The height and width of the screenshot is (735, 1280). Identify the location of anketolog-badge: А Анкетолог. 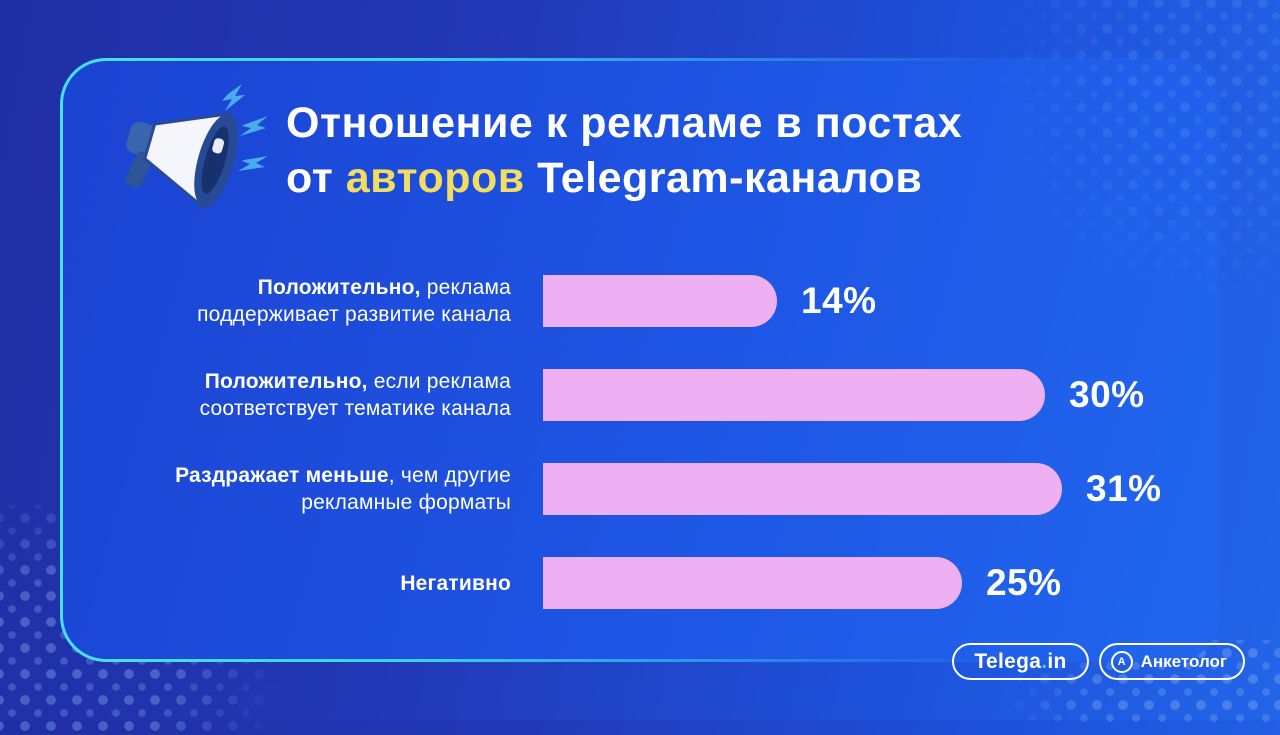
(1171, 661).